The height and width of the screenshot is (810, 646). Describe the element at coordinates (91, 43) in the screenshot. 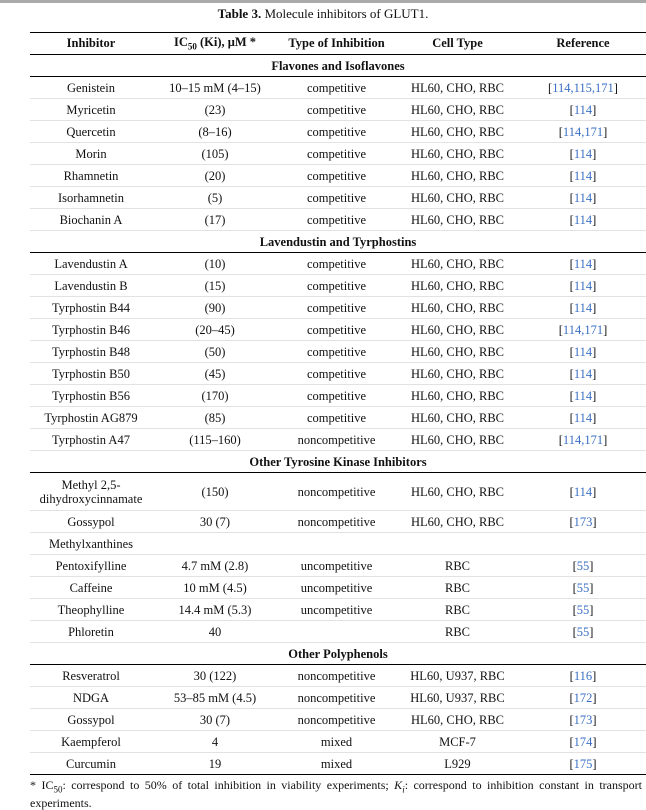

I see `header-inhibitor: Inhibitor` at that location.